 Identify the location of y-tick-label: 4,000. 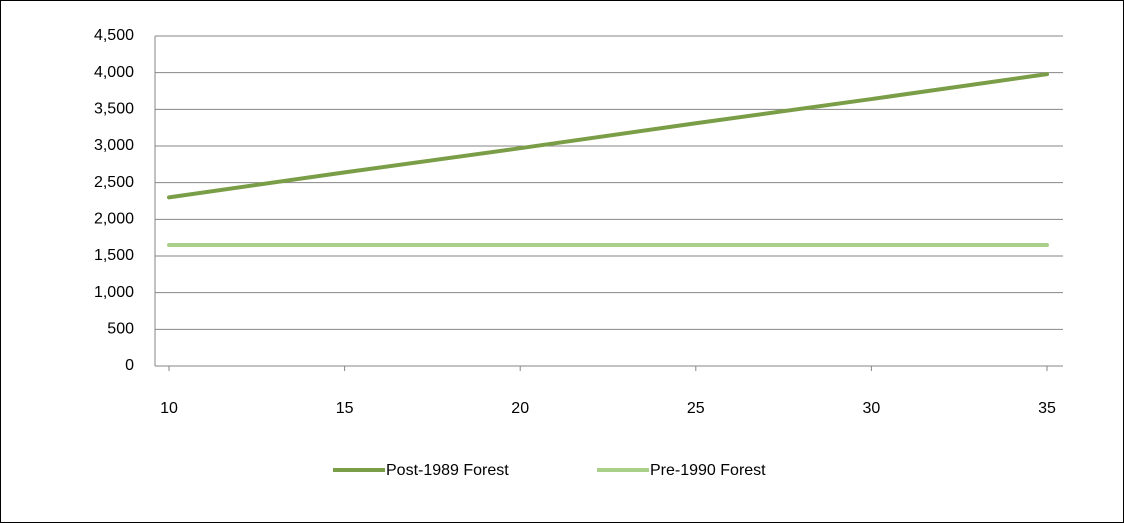
(114, 72).